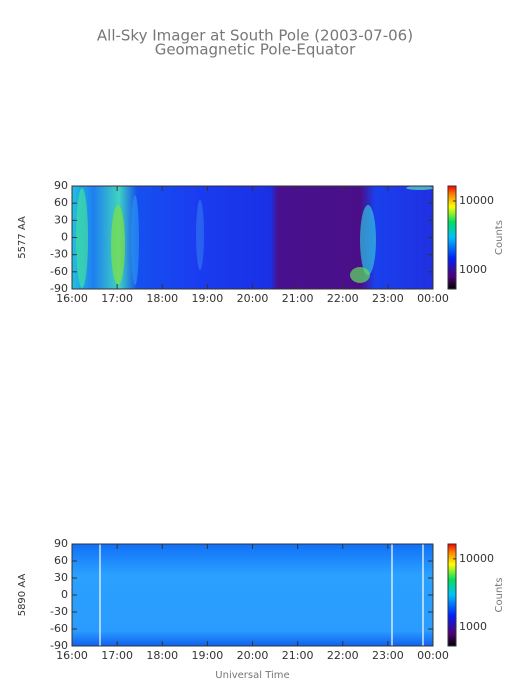  Describe the element at coordinates (22, 595) in the screenshot. I see `y-axis-label: 5890 AA` at that location.